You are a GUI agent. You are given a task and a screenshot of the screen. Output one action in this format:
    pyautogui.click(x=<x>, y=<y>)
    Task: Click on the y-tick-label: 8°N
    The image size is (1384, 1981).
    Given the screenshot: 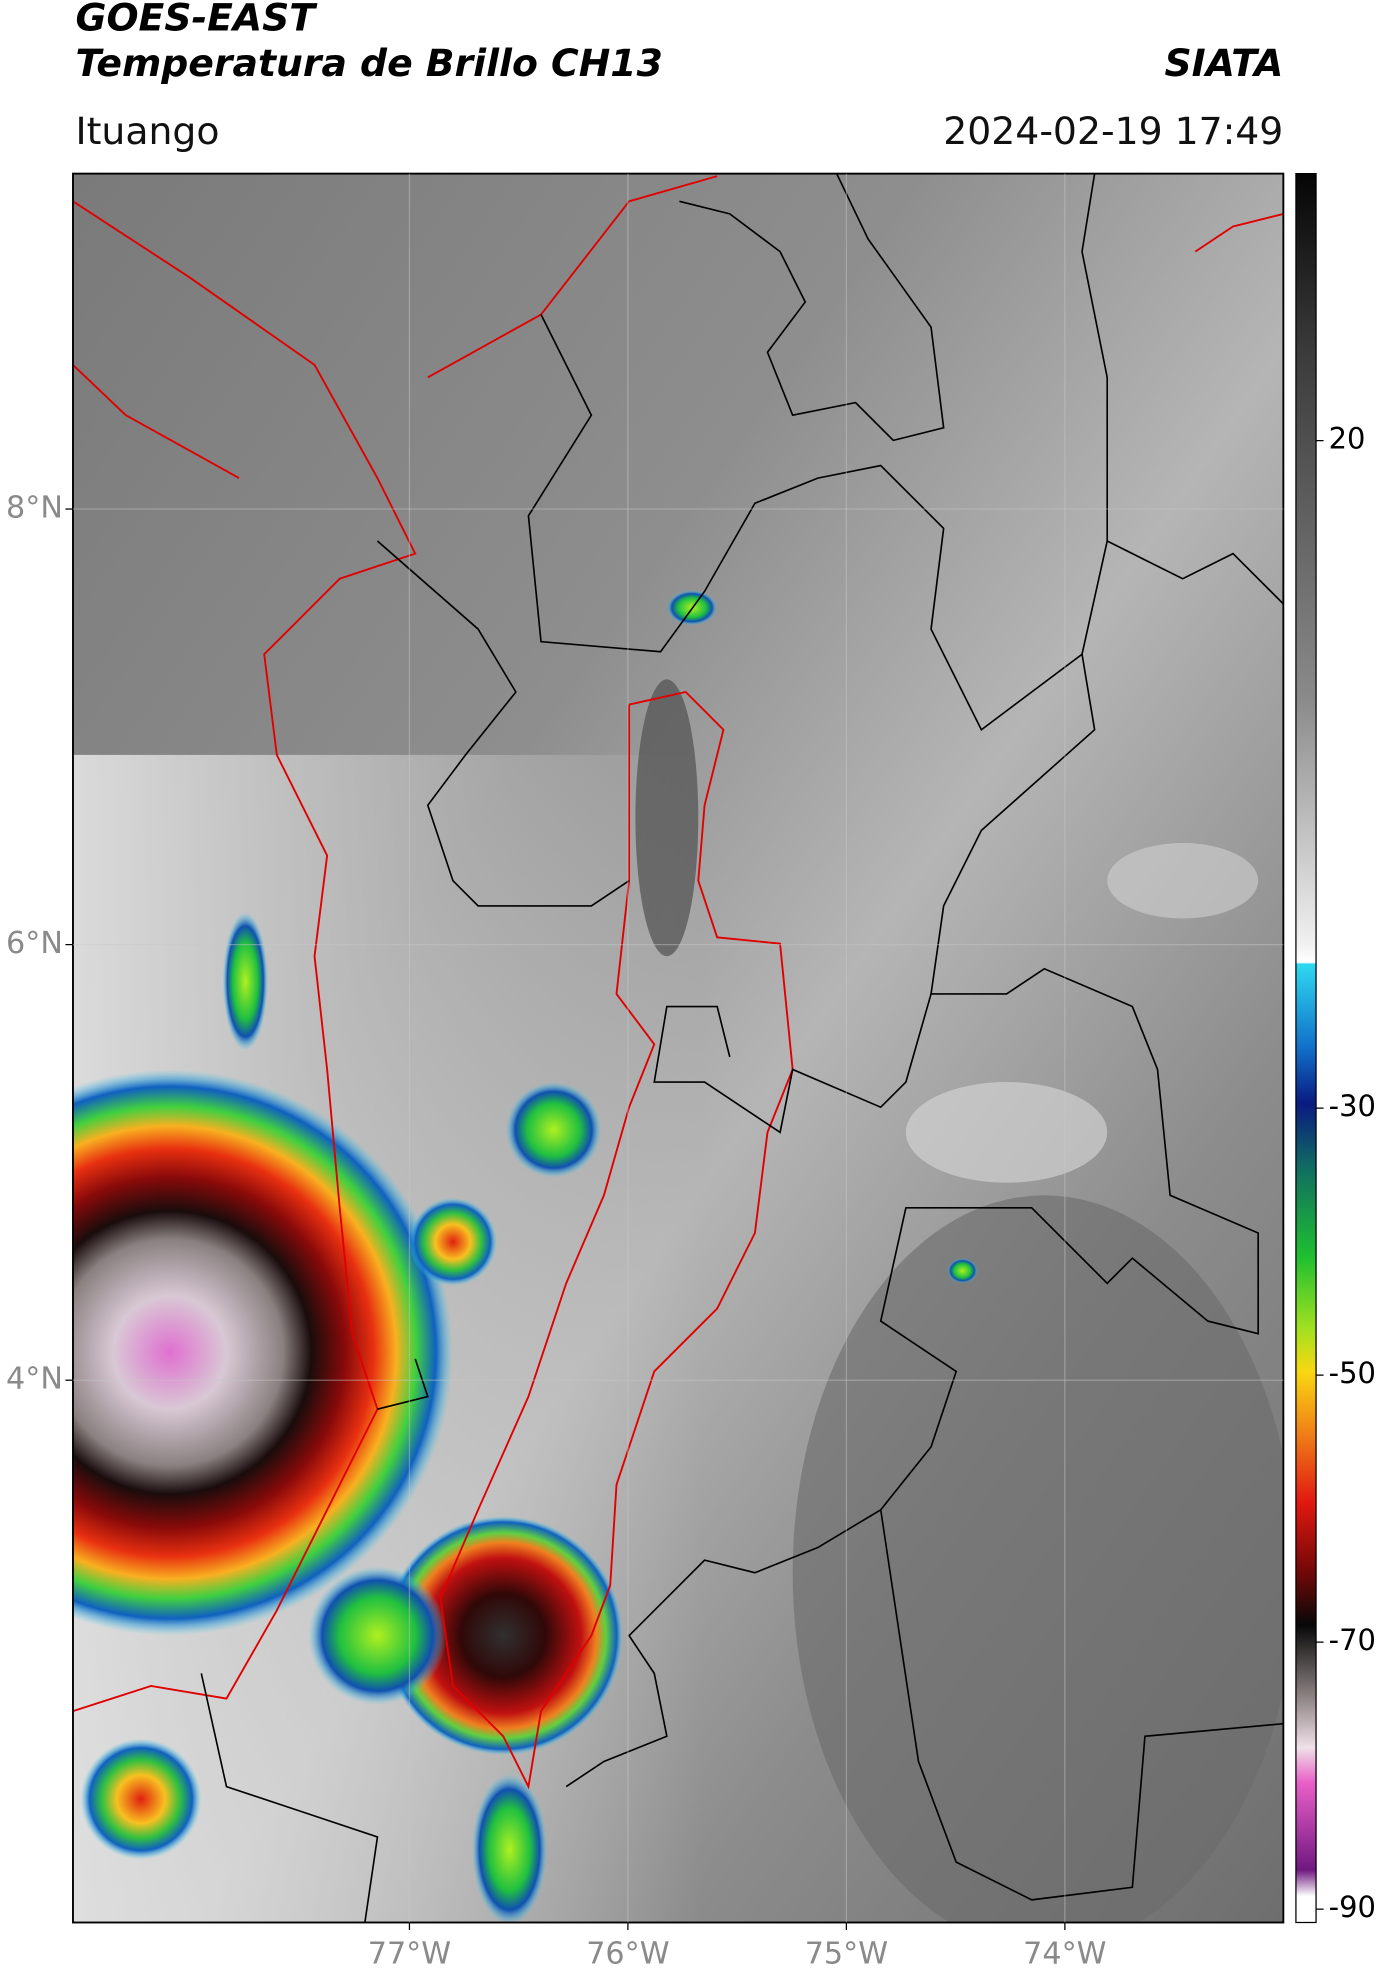 What is the action you would take?
    pyautogui.click(x=34, y=508)
    